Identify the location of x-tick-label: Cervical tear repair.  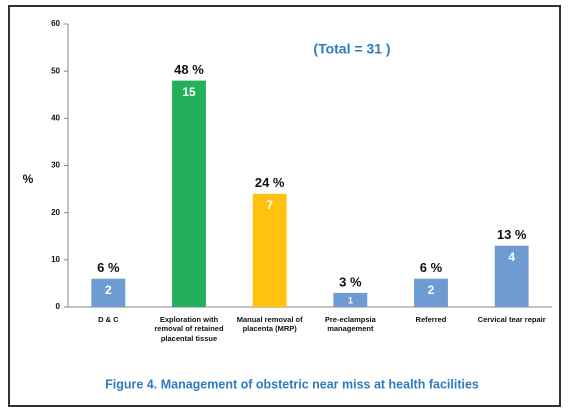
(511, 319).